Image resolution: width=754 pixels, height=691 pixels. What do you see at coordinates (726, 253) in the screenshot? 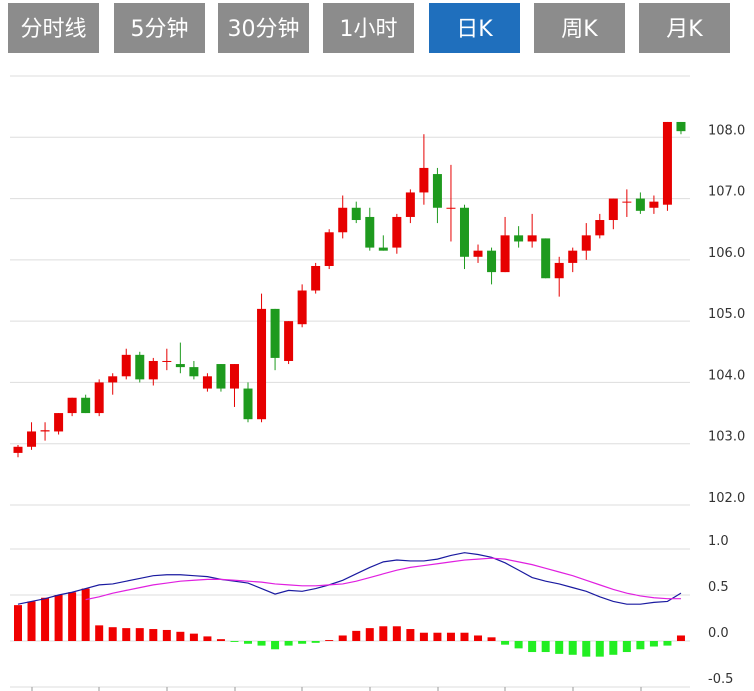
I see `y-tick-label: 106.0` at bounding box center [726, 253].